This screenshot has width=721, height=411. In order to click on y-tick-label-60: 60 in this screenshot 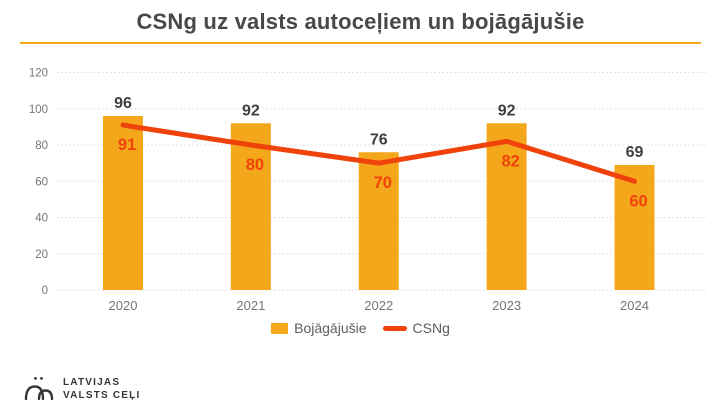, I will do `click(41, 182)`.